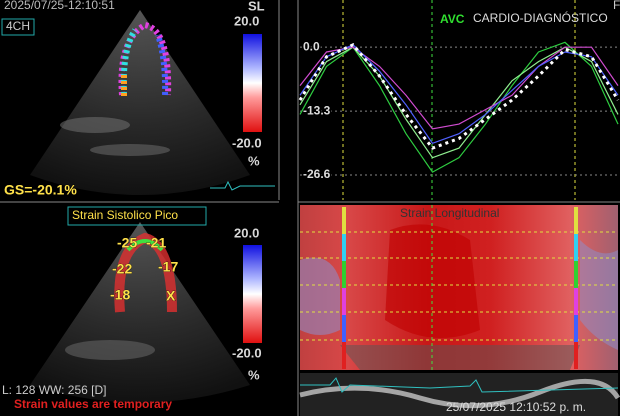 The width and height of the screenshot is (620, 416). I want to click on panel-title: Strain Sistolico Pico, so click(125, 215).